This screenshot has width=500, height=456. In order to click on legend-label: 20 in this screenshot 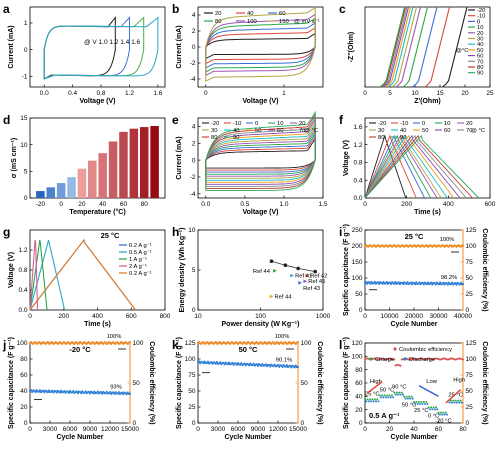, I will do `click(469, 124)`.